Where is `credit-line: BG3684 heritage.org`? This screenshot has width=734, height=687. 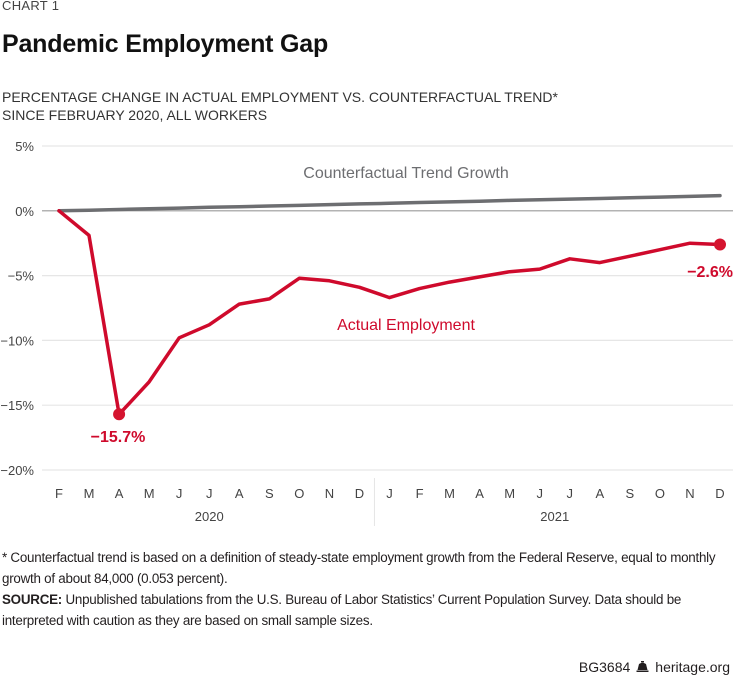
credit-line: BG3684 heritage.org is located at coordinates (654, 667).